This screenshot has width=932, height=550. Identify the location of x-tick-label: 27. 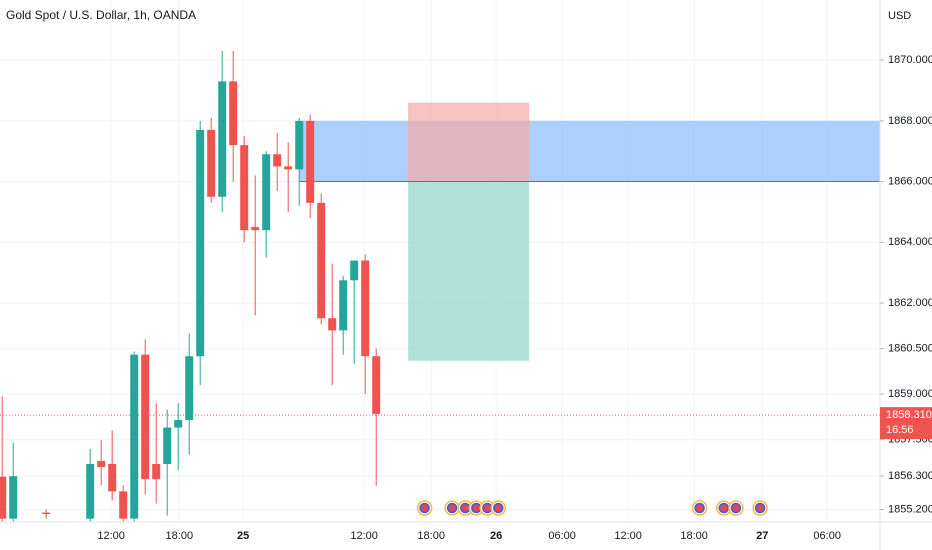
(762, 536).